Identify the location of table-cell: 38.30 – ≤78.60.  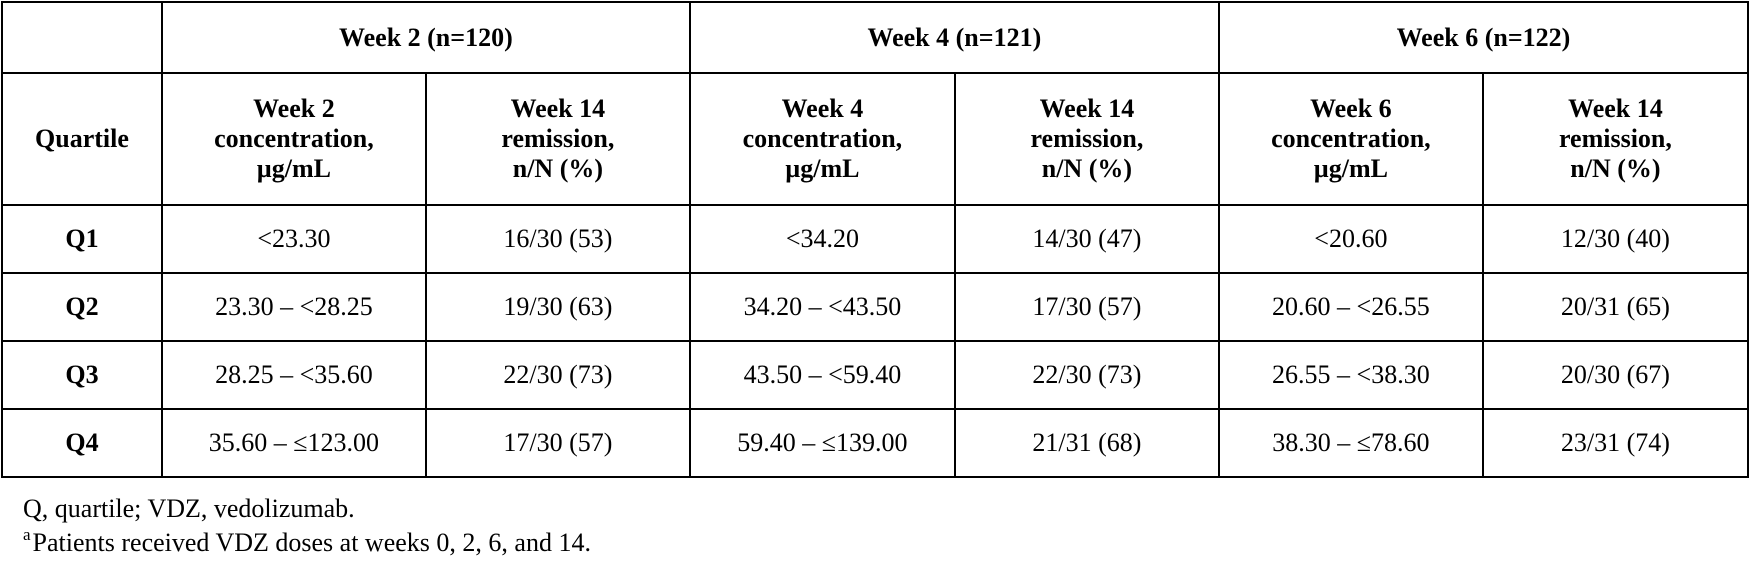
(1350, 443).